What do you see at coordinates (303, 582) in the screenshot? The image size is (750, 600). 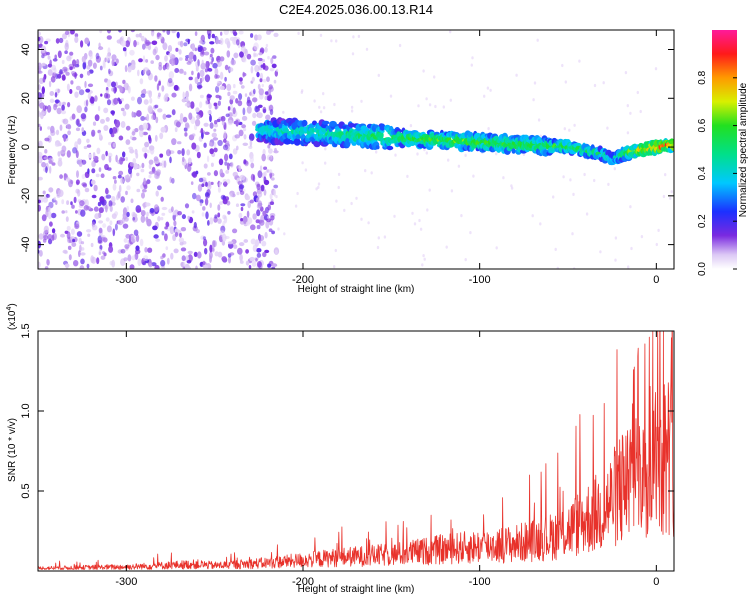 I see `x-tick-label: -200` at bounding box center [303, 582].